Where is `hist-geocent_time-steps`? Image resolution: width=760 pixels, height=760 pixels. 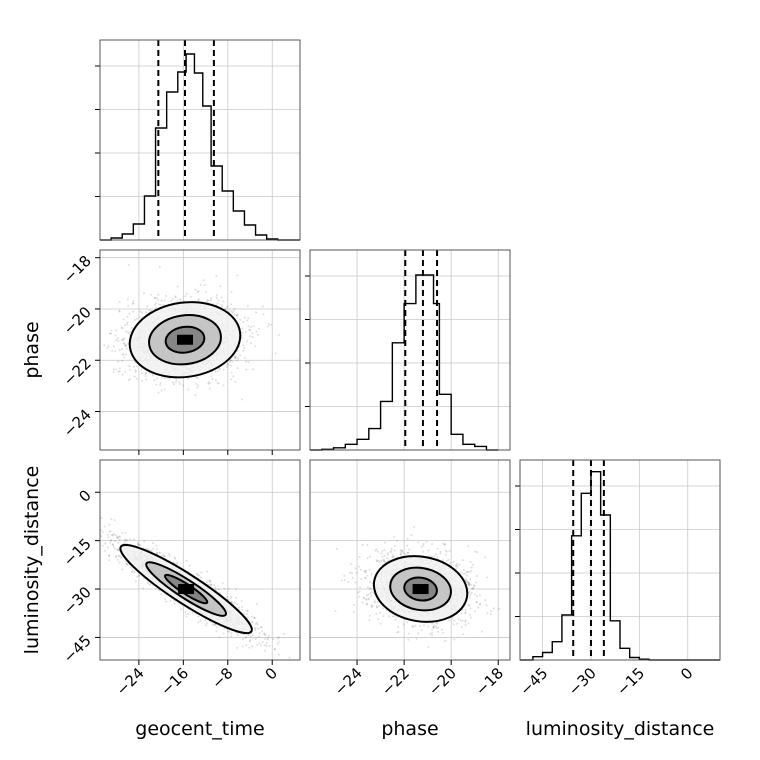
hist-geocent_time-steps is located at coordinates (200, 147).